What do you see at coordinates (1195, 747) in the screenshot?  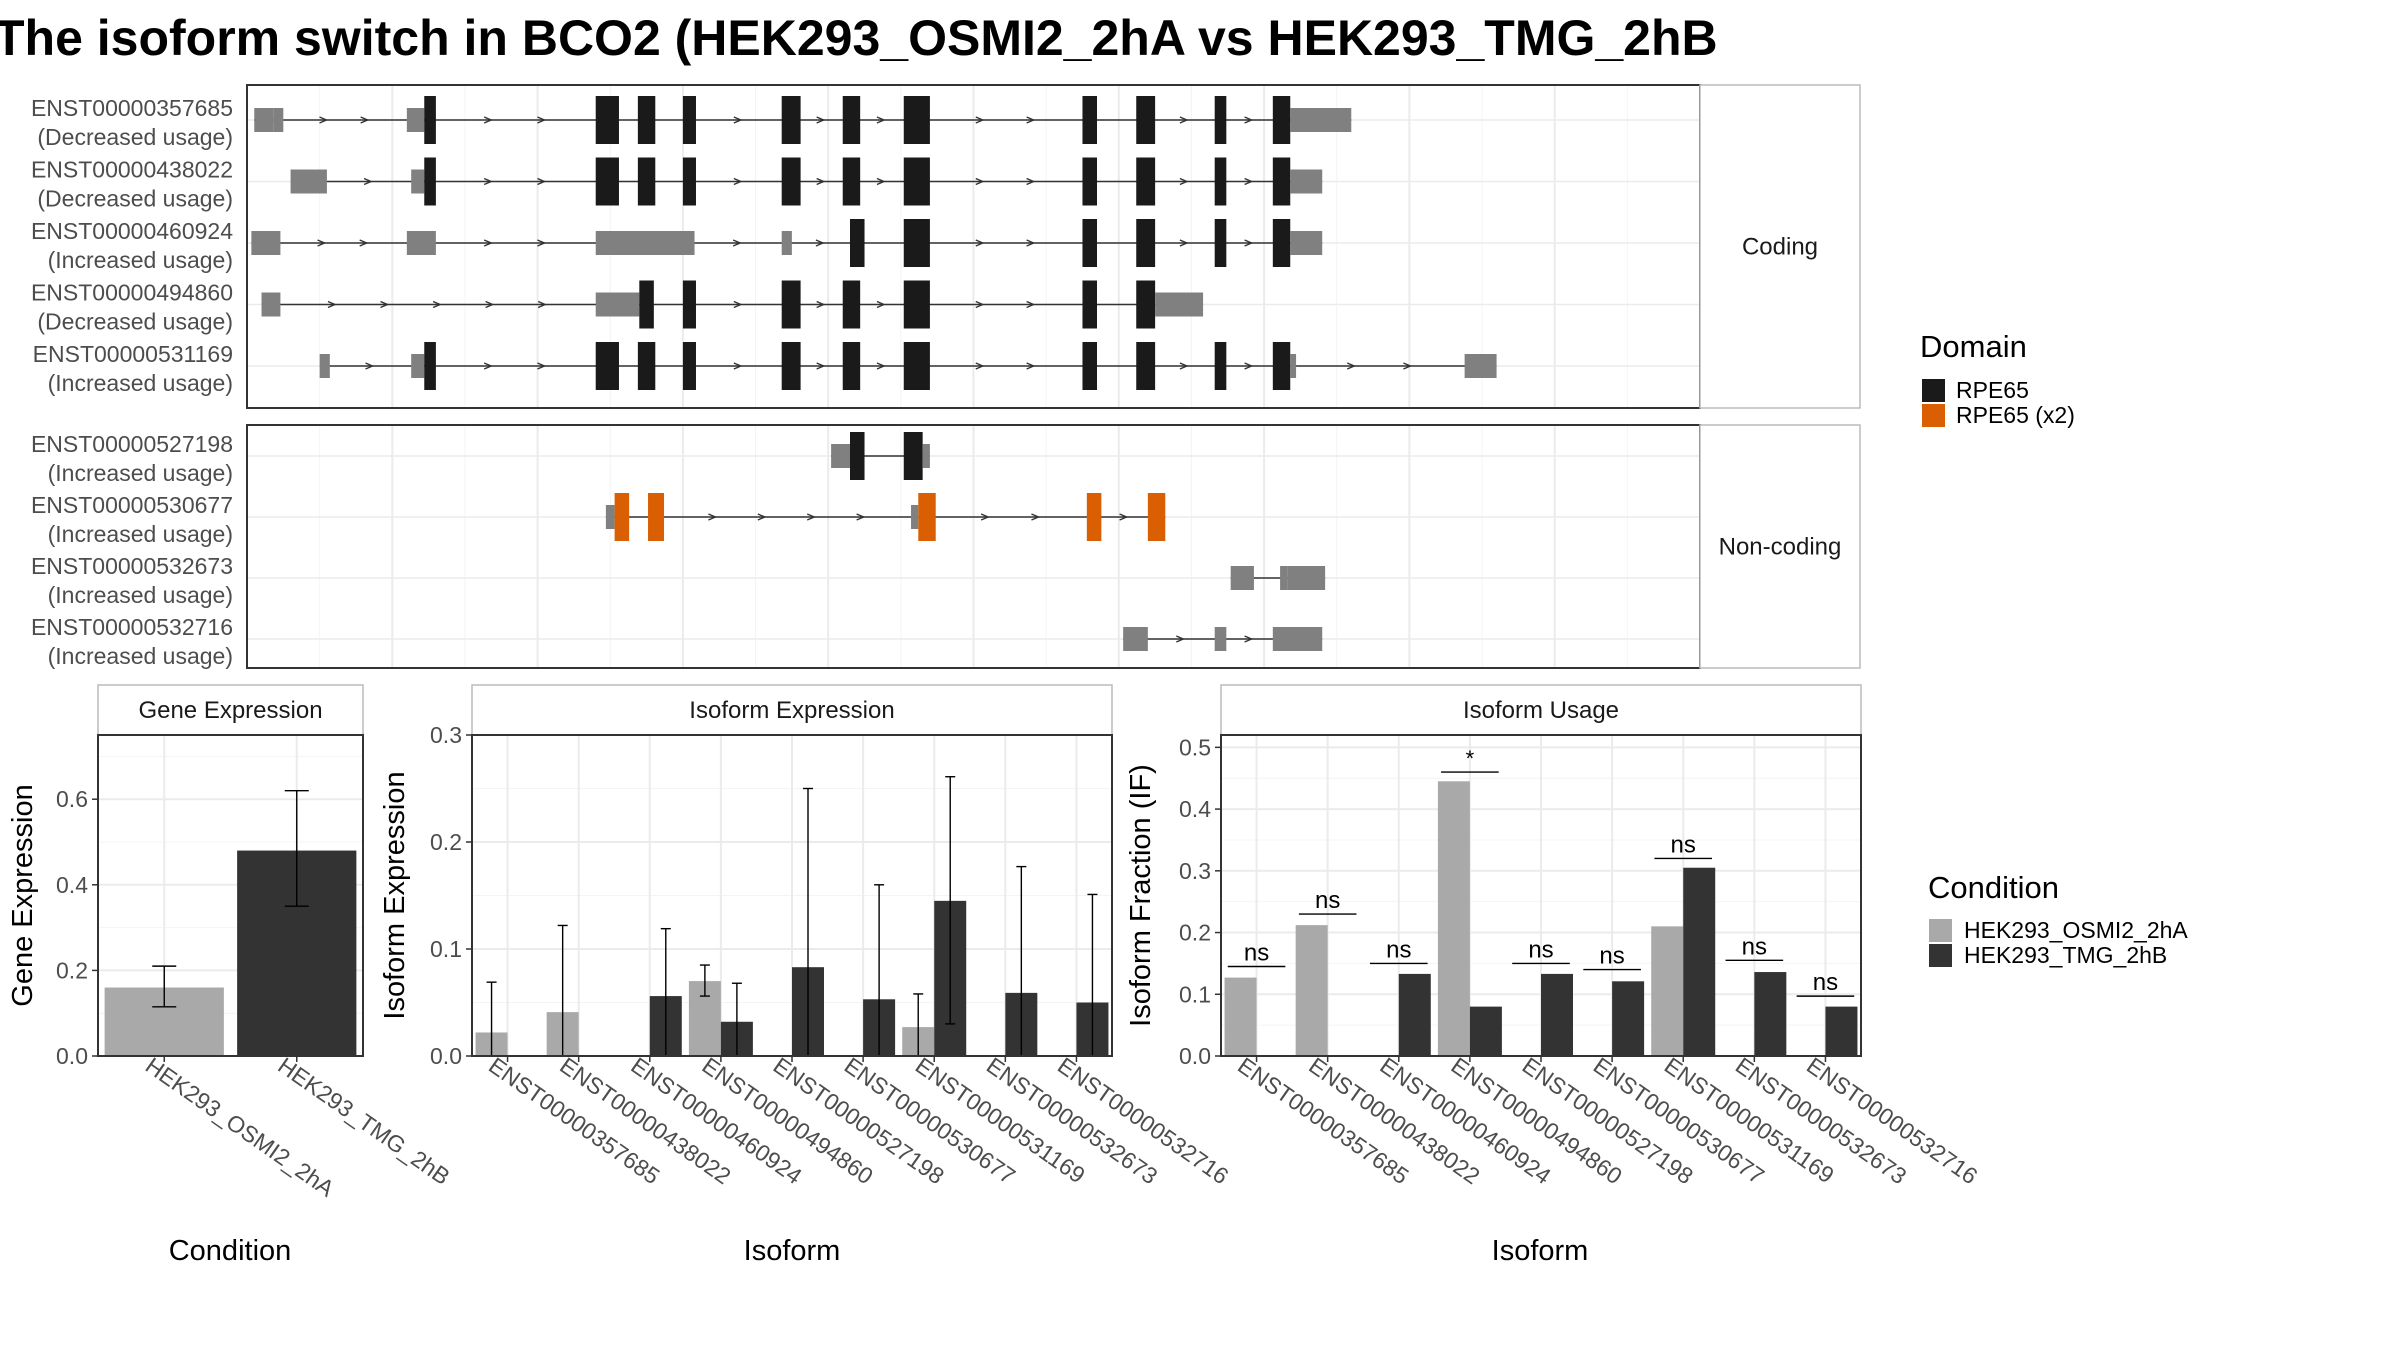 I see `y-tick-label: 0.5` at bounding box center [1195, 747].